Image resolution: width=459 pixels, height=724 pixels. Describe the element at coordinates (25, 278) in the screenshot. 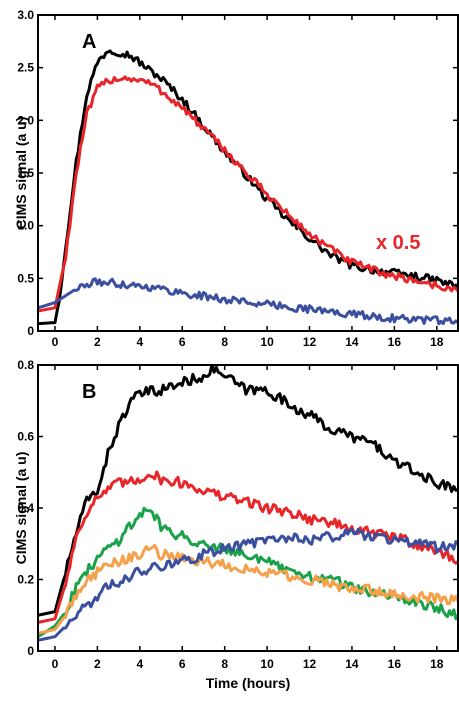

I see `y-tick-label: 0.5` at that location.